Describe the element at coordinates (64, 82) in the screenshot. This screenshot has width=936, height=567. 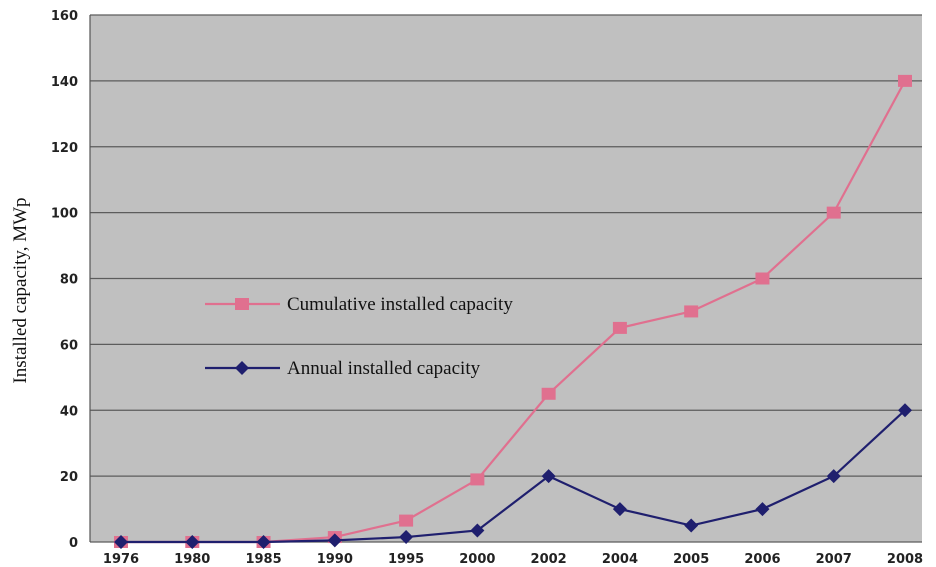
I see `y-tick-label: 140` at that location.